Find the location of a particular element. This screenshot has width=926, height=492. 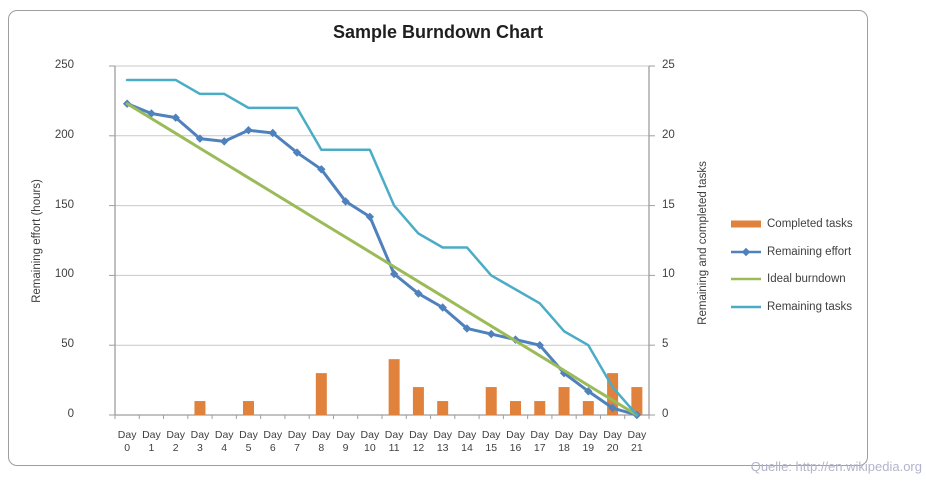

legend-swatch-remaining-effort-line-icon is located at coordinates (746, 252).